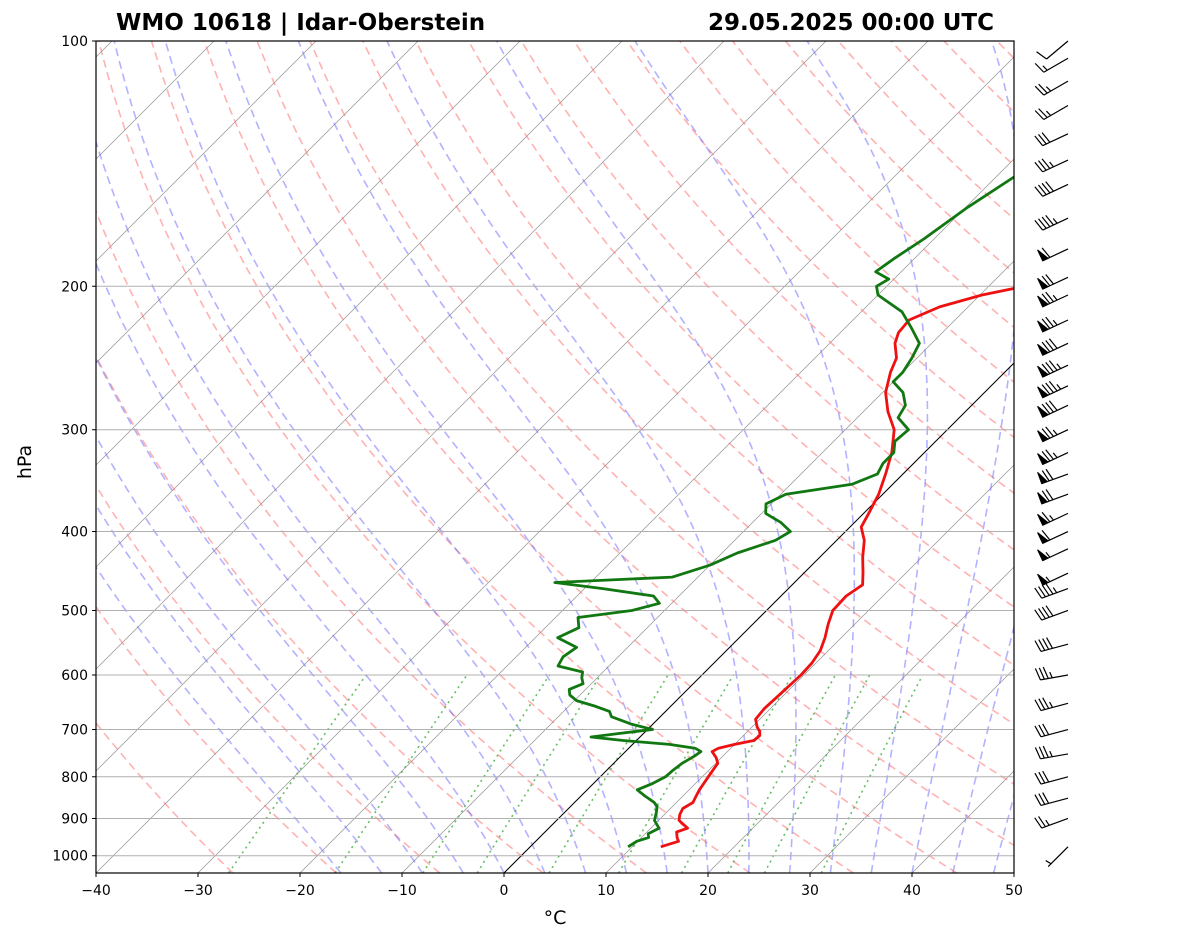 This screenshot has height=941, width=1181. Describe the element at coordinates (606, 891) in the screenshot. I see `x-tick-label: 10` at that location.